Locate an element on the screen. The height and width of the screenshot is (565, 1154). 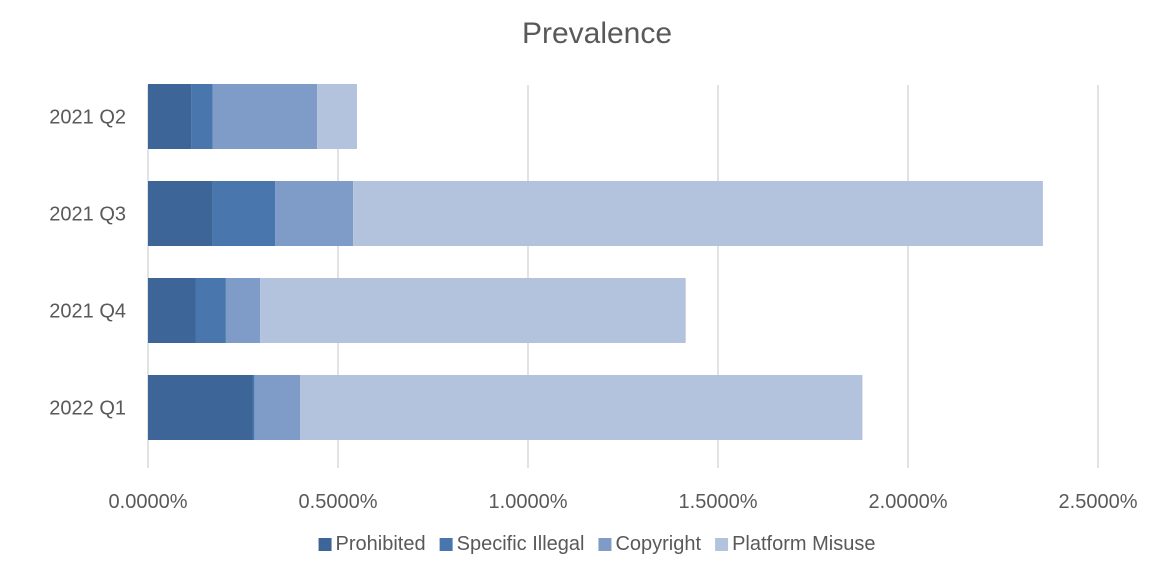
x-tick-label: 0.5000% is located at coordinates (338, 502).